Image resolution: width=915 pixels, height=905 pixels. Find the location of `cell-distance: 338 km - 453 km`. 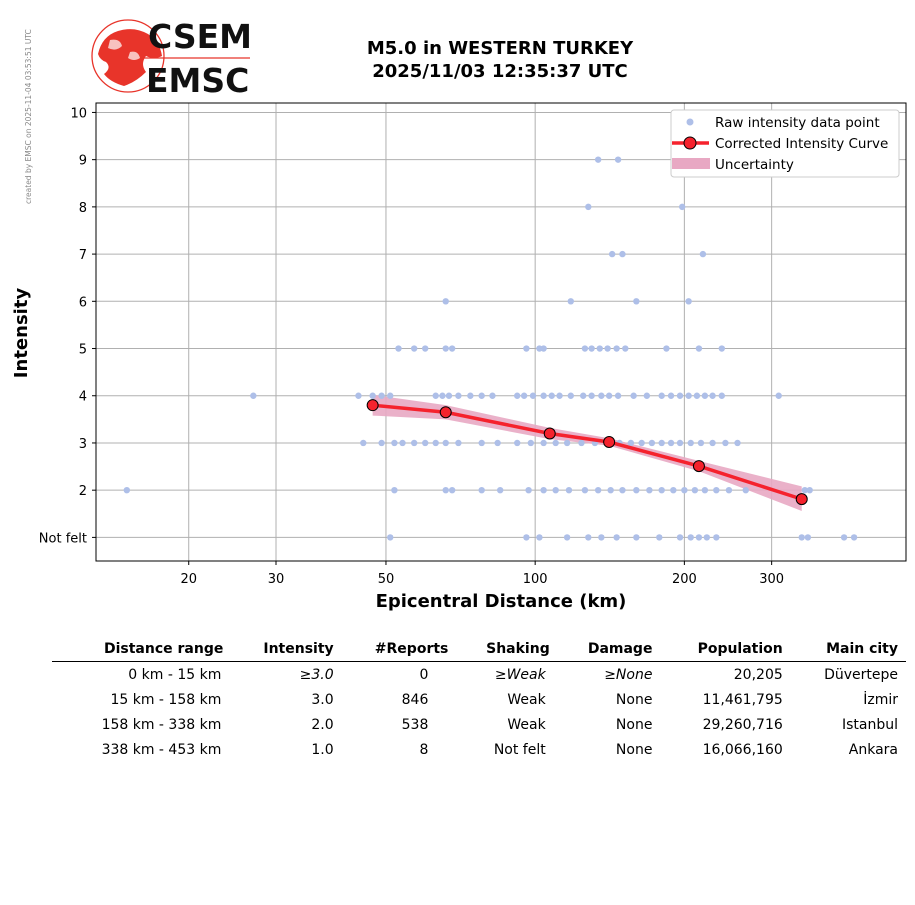

cell-distance: 338 km - 453 km is located at coordinates (161, 749).